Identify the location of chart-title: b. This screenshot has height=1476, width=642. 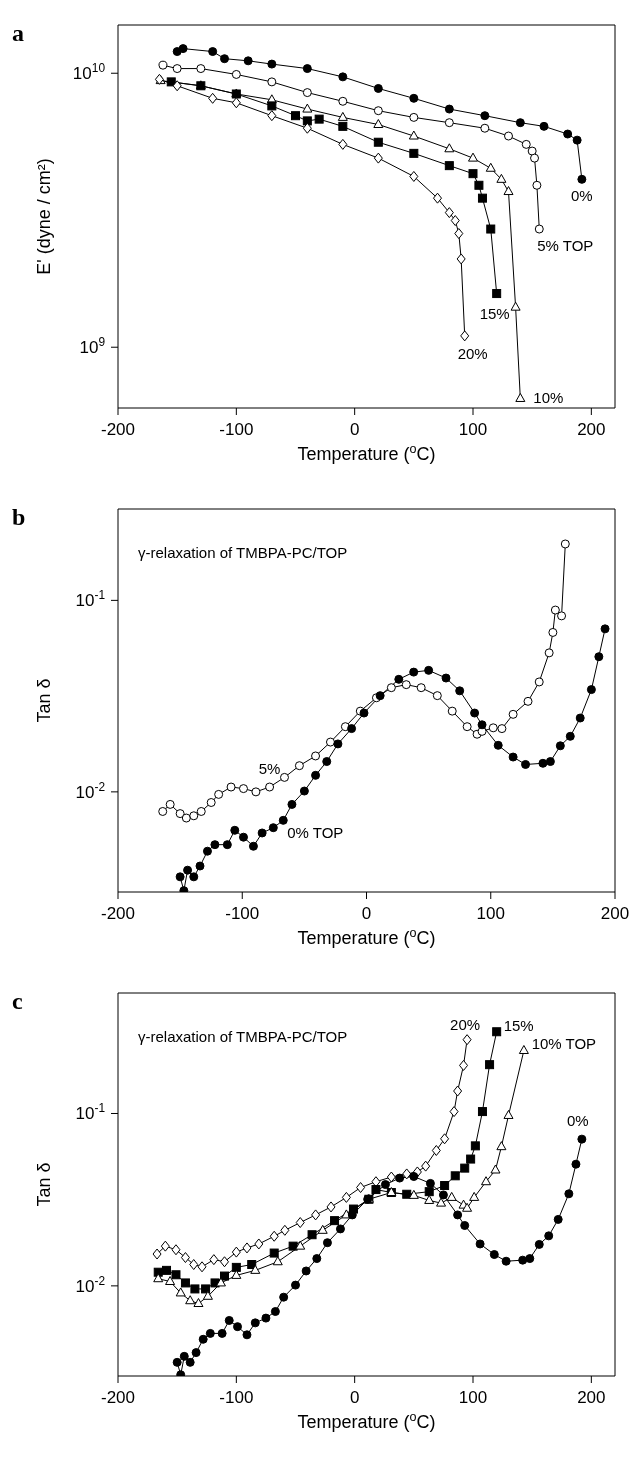
(19, 517).